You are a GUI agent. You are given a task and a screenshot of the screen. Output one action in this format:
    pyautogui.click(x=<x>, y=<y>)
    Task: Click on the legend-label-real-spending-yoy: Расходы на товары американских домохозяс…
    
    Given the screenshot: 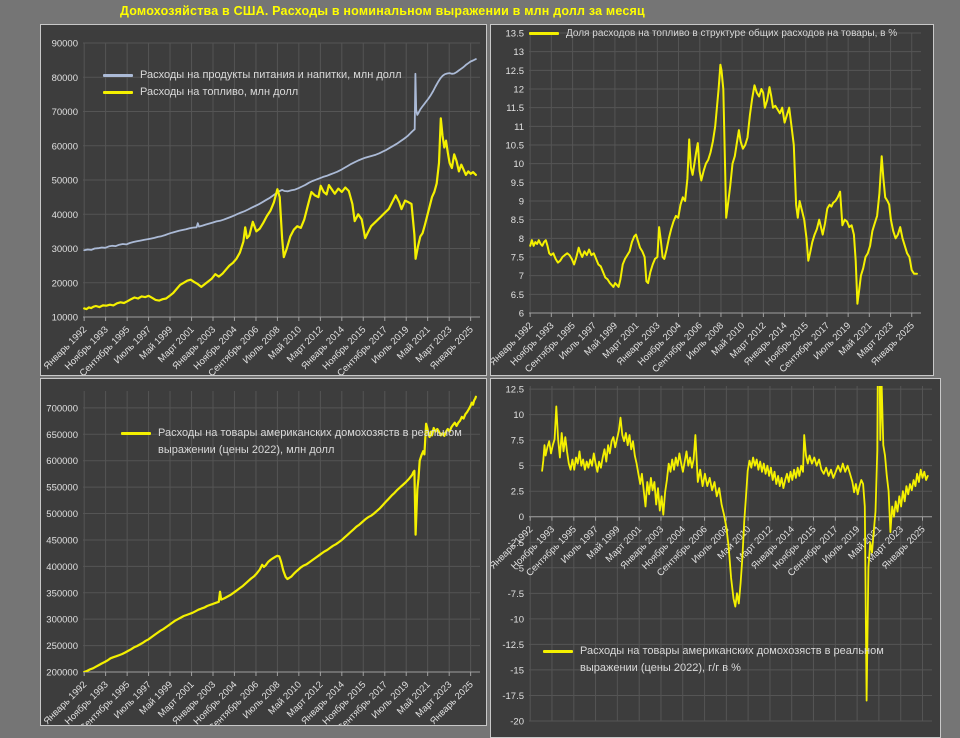 What is the action you would take?
    pyautogui.click(x=732, y=659)
    